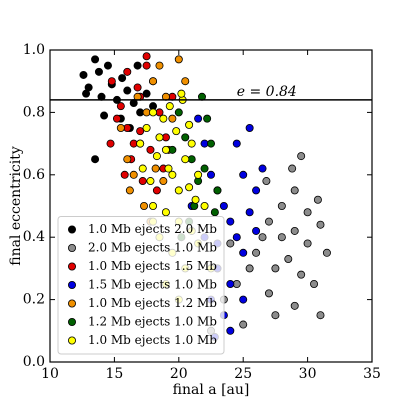 This screenshot has height=415, width=415. Describe the element at coordinates (34, 50) in the screenshot. I see `y-tick-label: 1.0` at that location.